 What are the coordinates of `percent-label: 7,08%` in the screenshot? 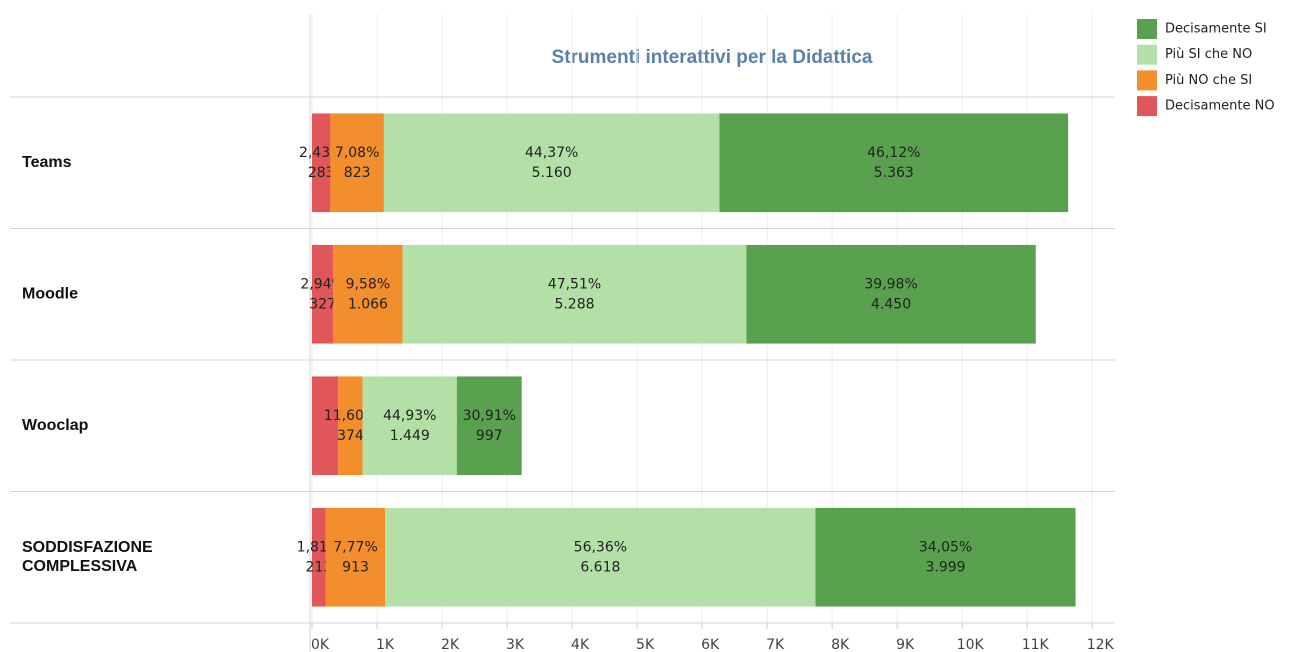 It's located at (357, 153).